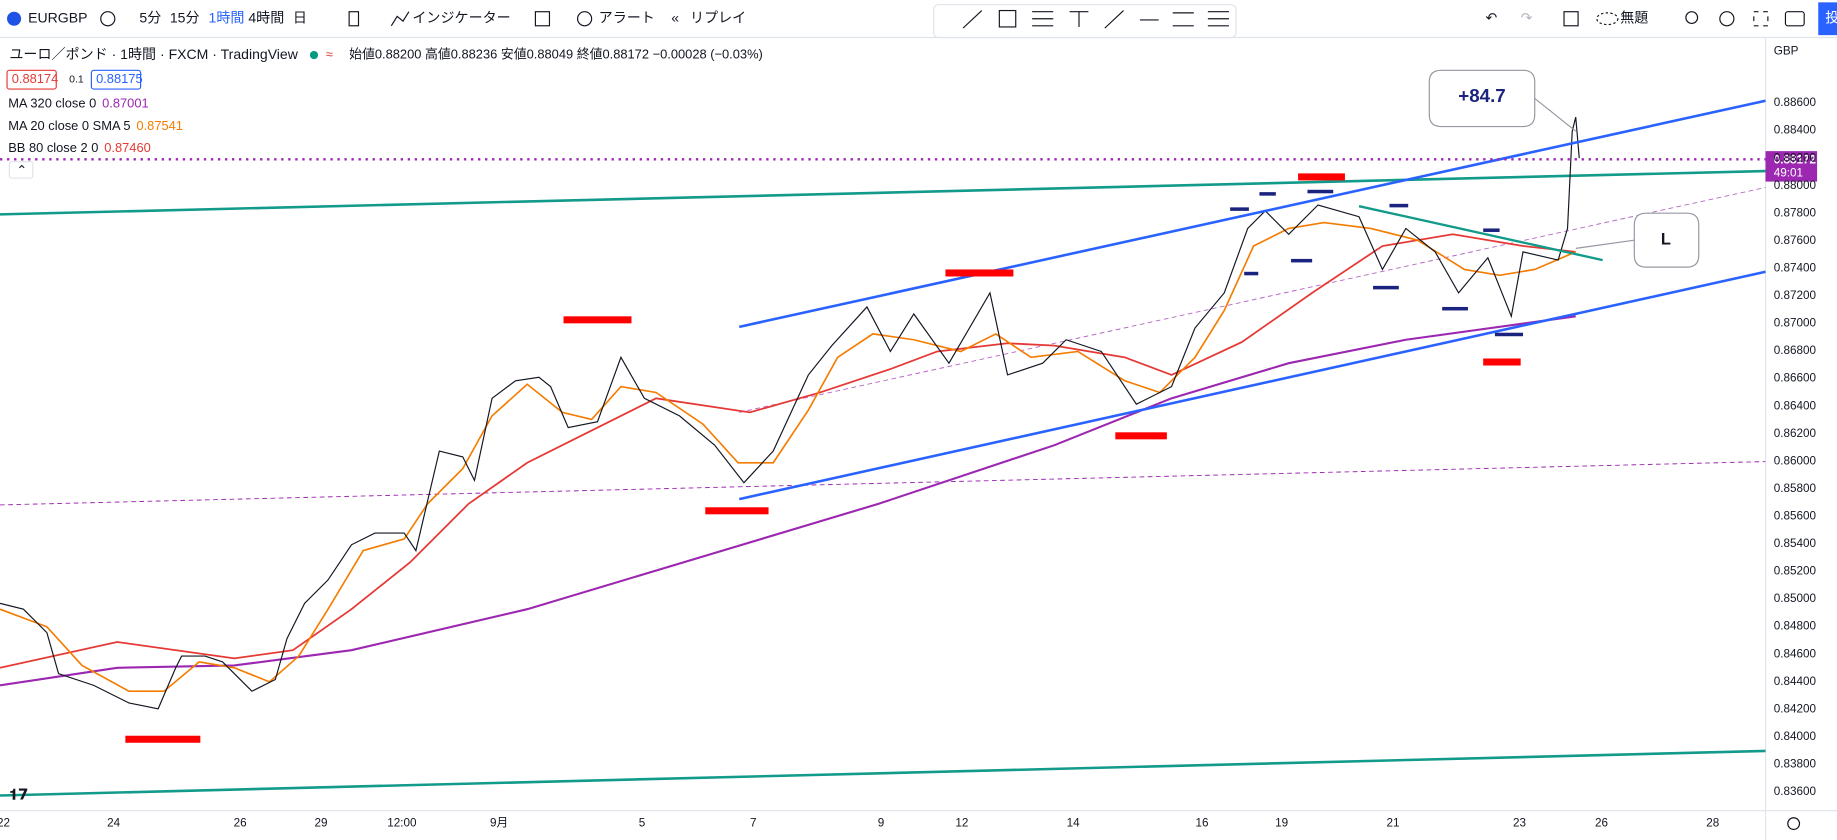 This screenshot has width=1837, height=840. I want to click on redo-button: ↷, so click(1527, 17).